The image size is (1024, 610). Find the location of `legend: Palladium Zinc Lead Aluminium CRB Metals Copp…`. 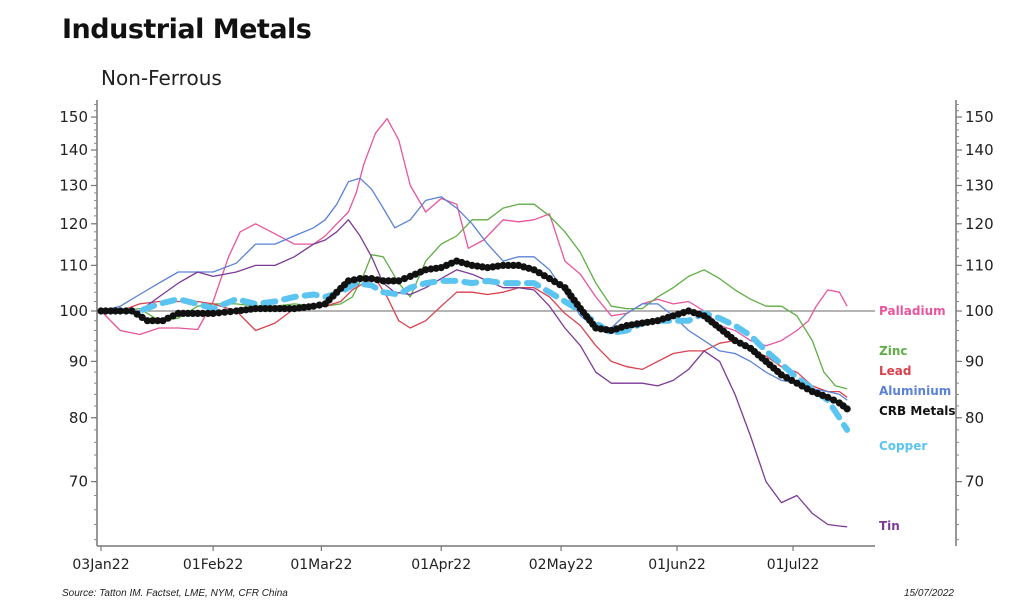

legend: Palladium Zinc Lead Aluminium CRB Metals Copp… is located at coordinates (917, 418).